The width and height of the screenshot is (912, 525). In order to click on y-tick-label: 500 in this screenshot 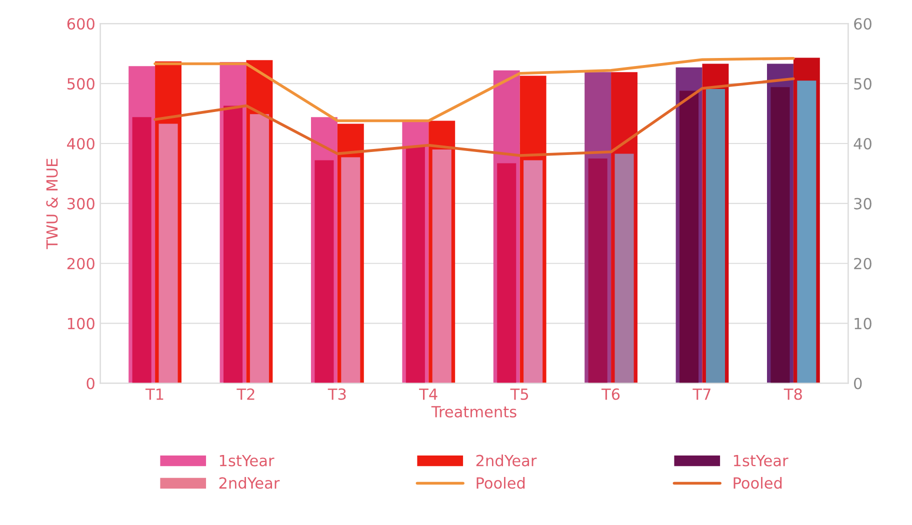, I will do `click(80, 84)`.